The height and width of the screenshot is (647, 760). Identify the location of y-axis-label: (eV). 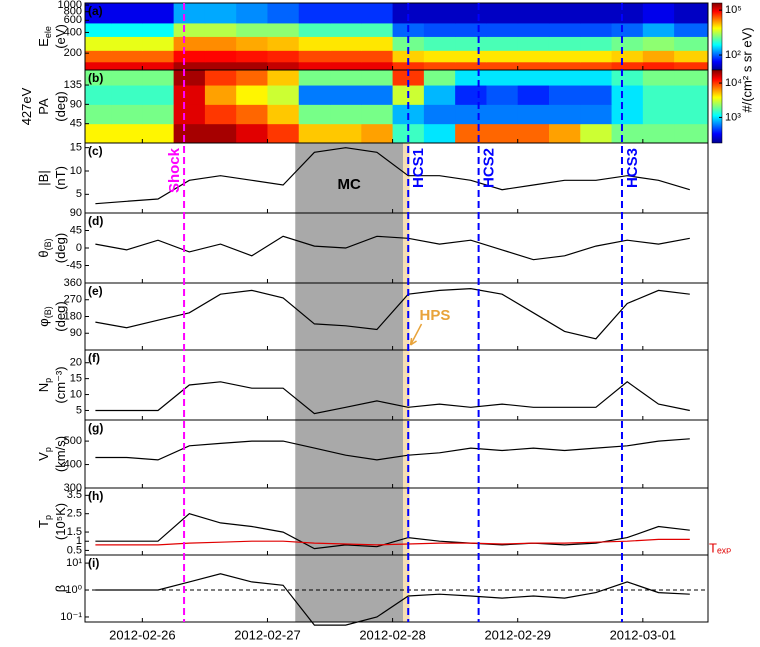
(60, 36).